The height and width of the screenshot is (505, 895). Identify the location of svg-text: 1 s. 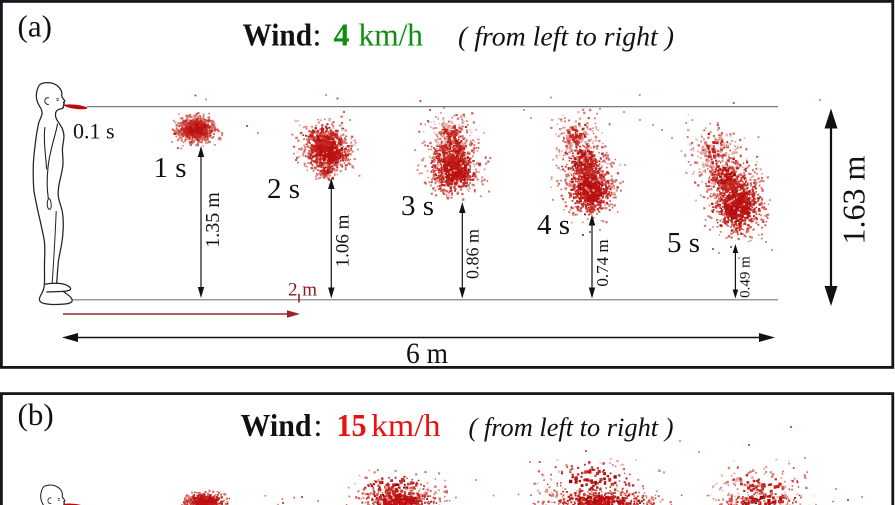
(170, 168).